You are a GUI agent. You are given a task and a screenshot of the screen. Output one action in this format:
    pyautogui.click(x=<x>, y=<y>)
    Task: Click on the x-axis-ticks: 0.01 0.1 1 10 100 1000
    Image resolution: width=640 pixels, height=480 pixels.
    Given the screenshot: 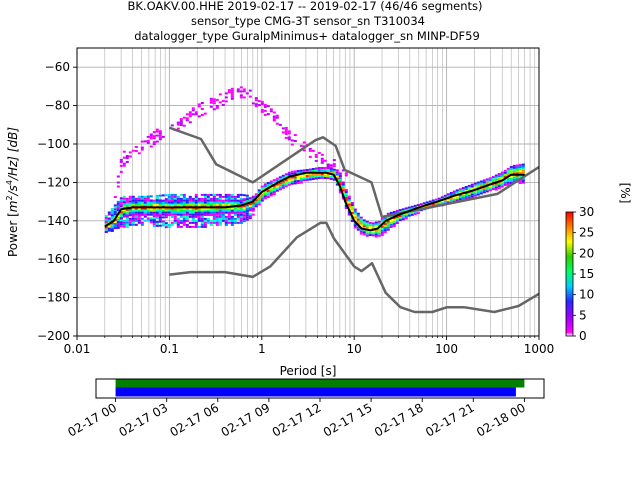 What is the action you would take?
    pyautogui.click(x=309, y=346)
    